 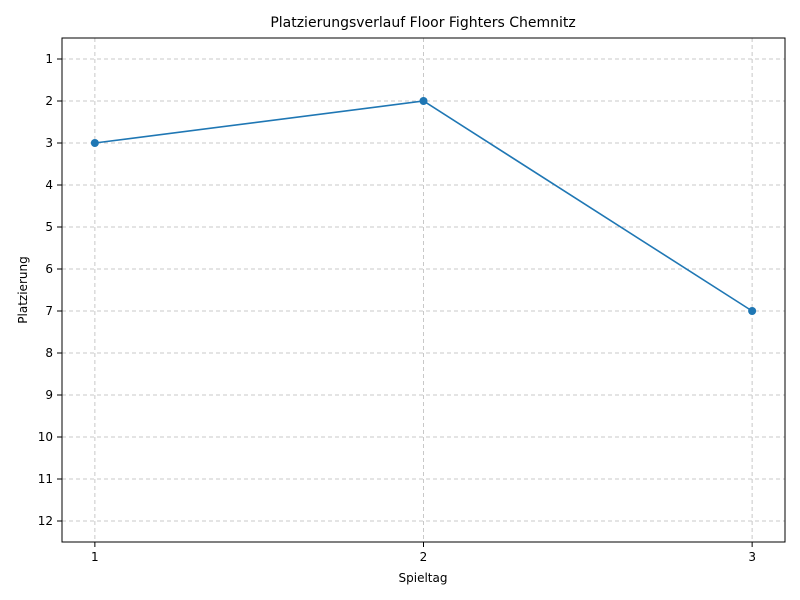 What do you see at coordinates (49, 269) in the screenshot?
I see `y-tick-label: 6` at bounding box center [49, 269].